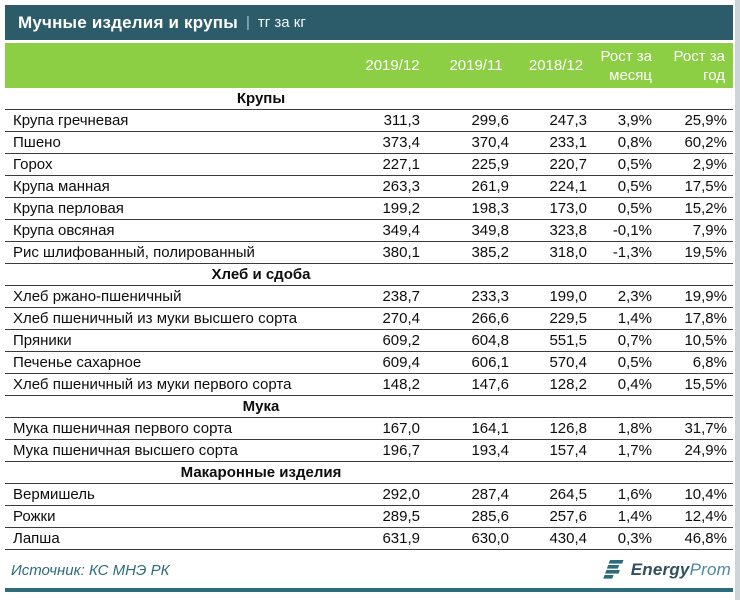 The width and height of the screenshot is (740, 600). I want to click on value-cell: 270,4, so click(401, 318).